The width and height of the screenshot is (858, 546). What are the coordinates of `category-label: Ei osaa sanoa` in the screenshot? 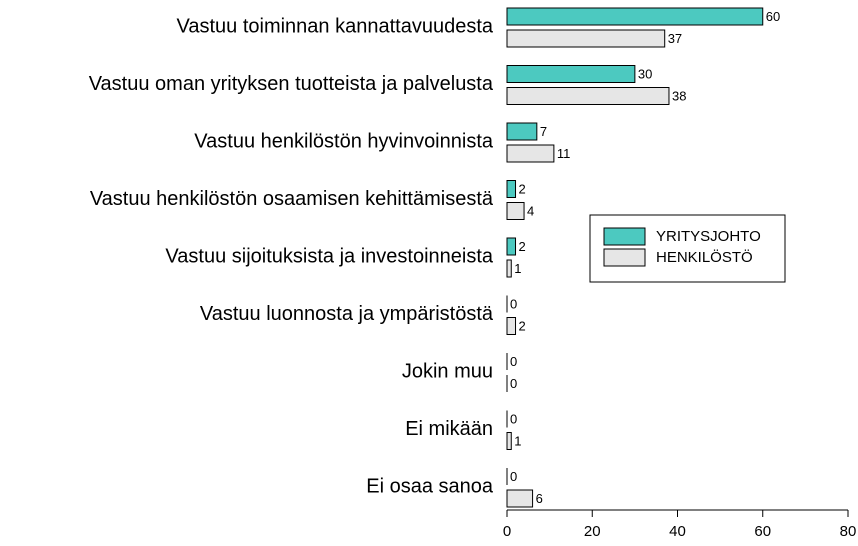 It's located at (430, 486).